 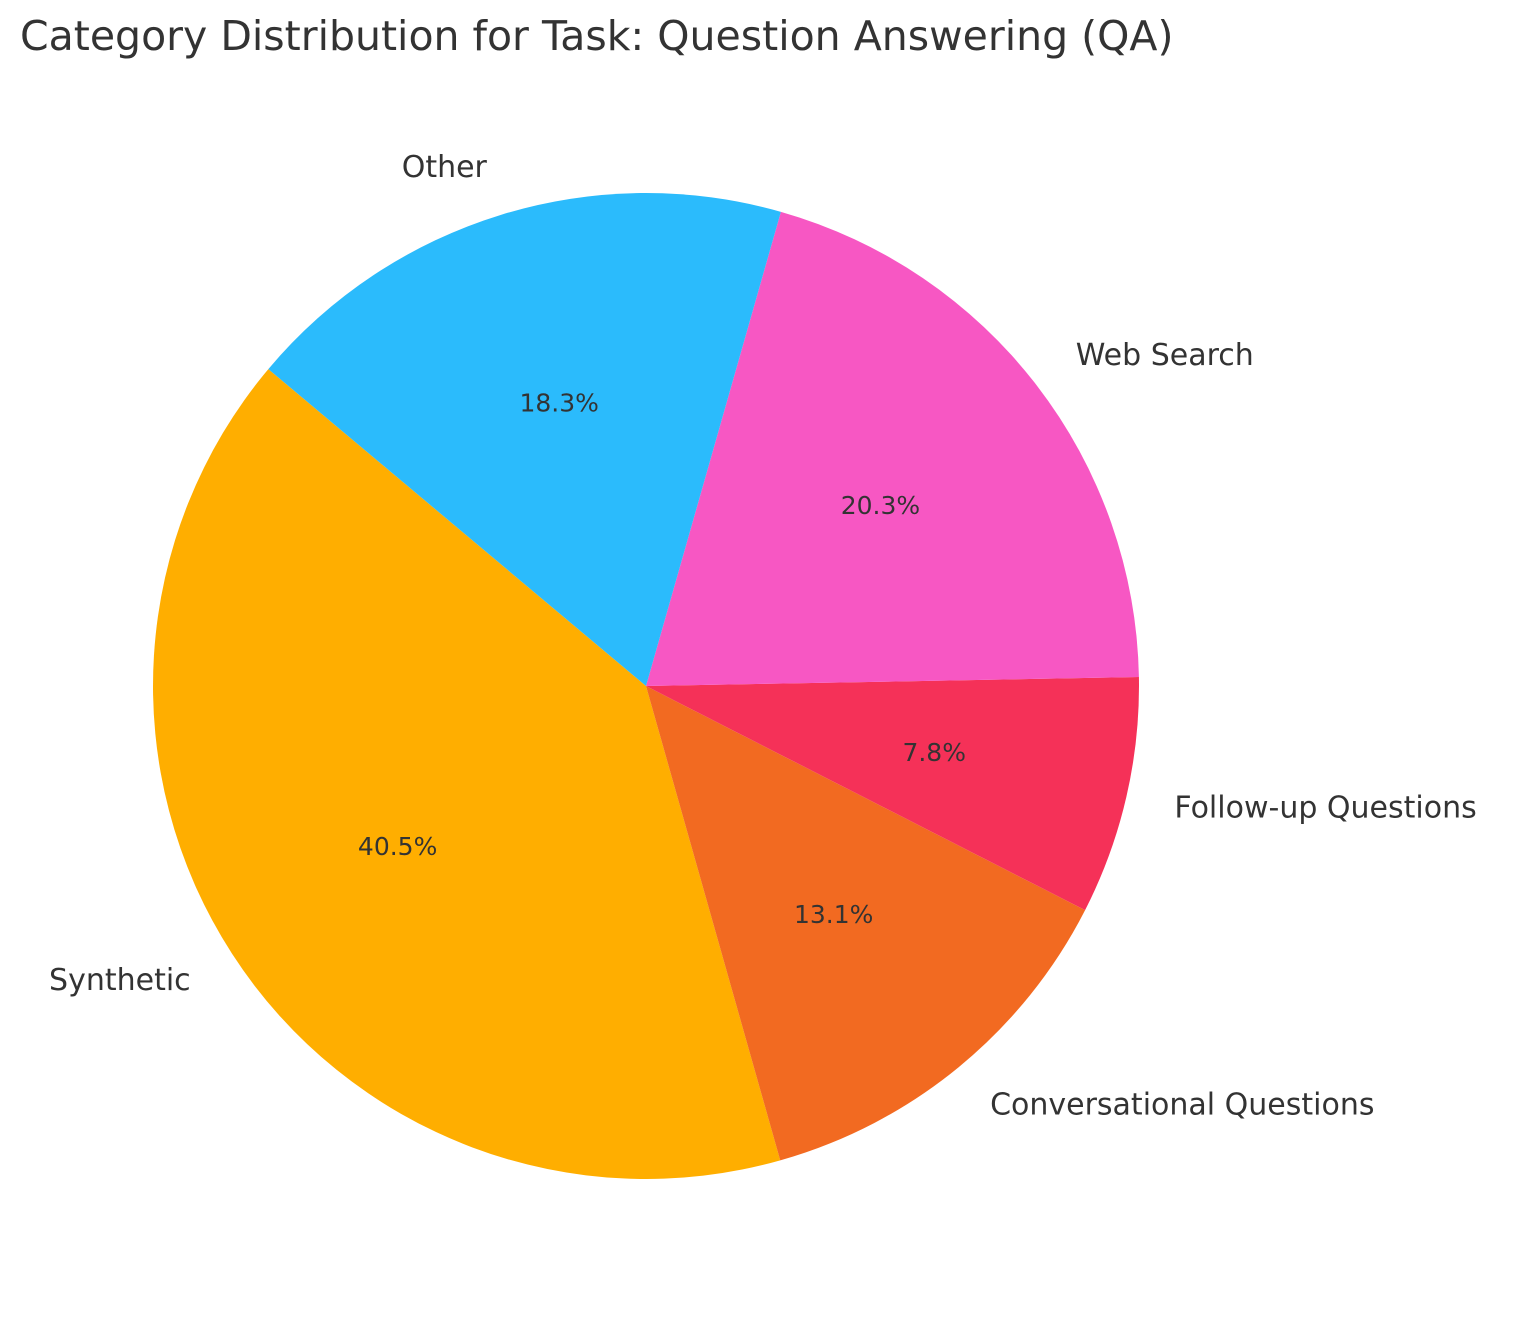 I want to click on pie-slice-web-search, so click(x=892, y=448).